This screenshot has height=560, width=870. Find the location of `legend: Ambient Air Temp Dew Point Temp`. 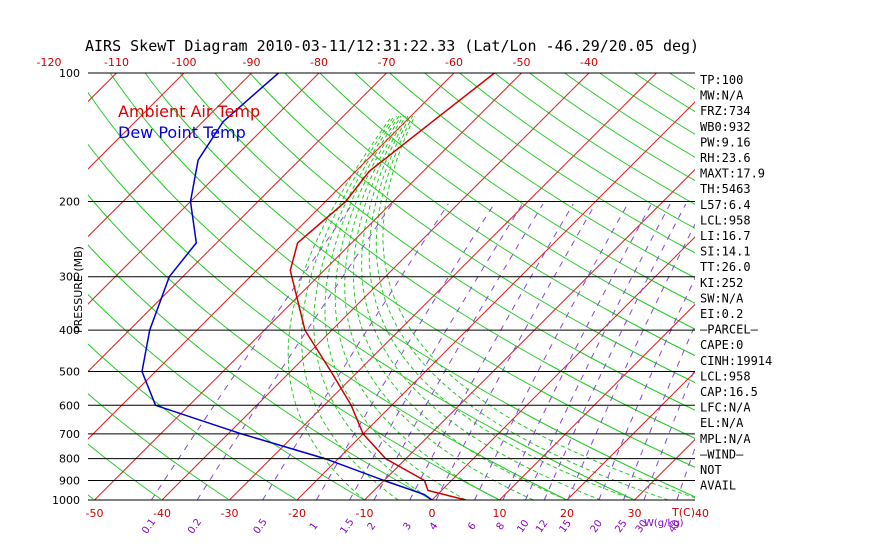

legend: Ambient Air Temp Dew Point Temp is located at coordinates (189, 122).